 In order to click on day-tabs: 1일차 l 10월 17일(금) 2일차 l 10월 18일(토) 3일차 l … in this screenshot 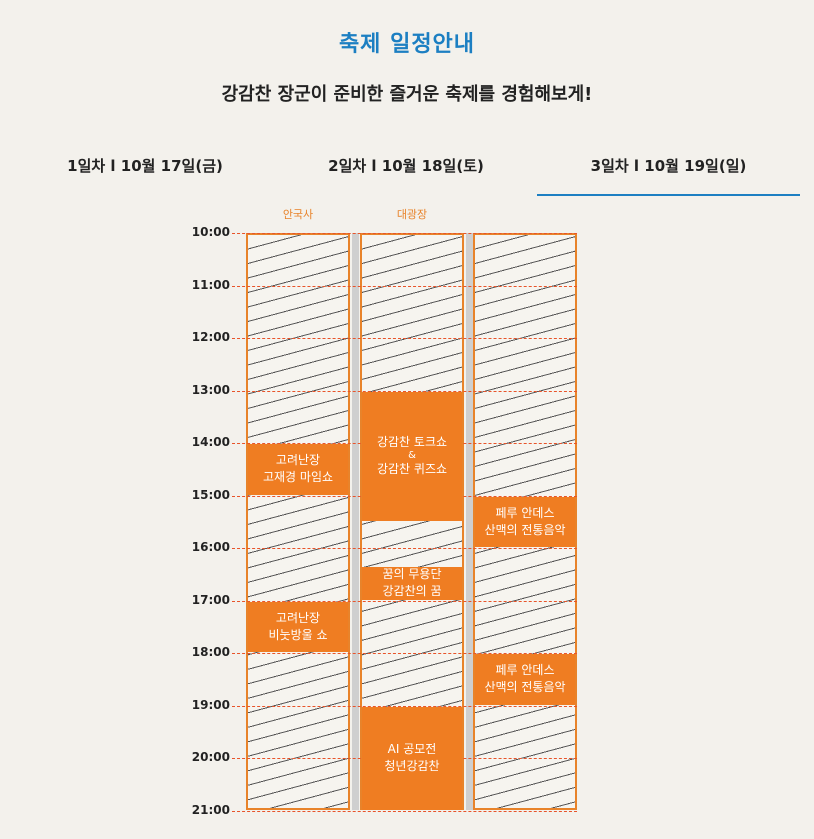, I will do `click(407, 173)`.